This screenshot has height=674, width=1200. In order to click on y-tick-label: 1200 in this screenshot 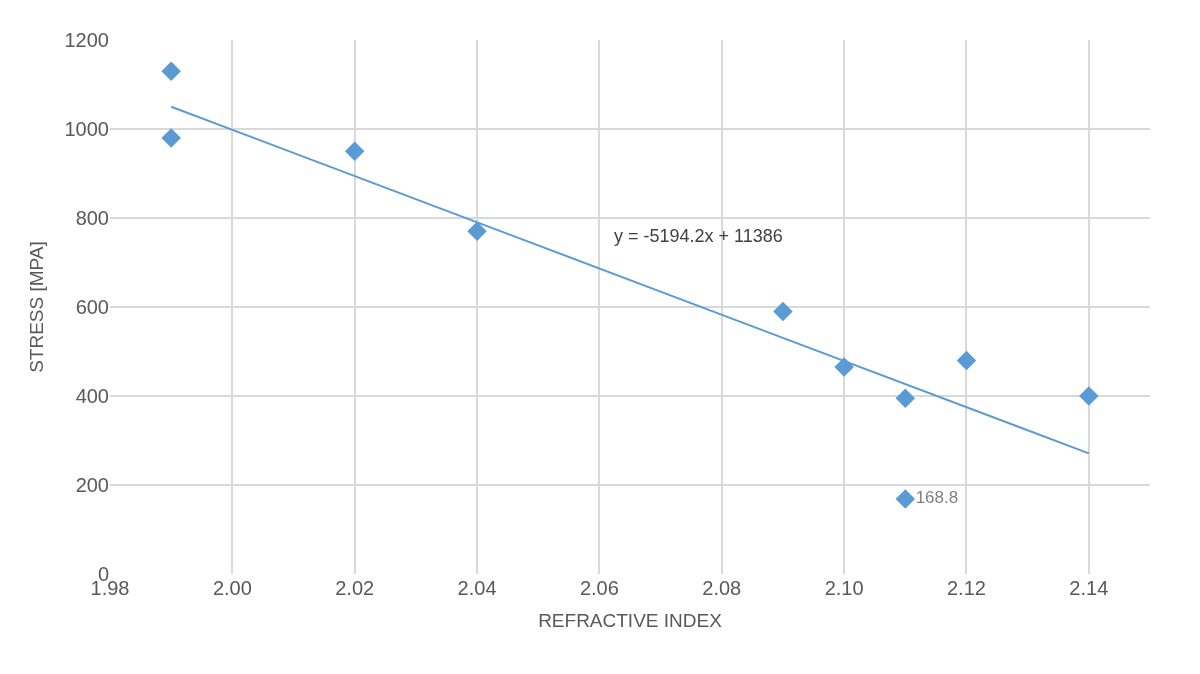, I will do `click(86, 40)`.